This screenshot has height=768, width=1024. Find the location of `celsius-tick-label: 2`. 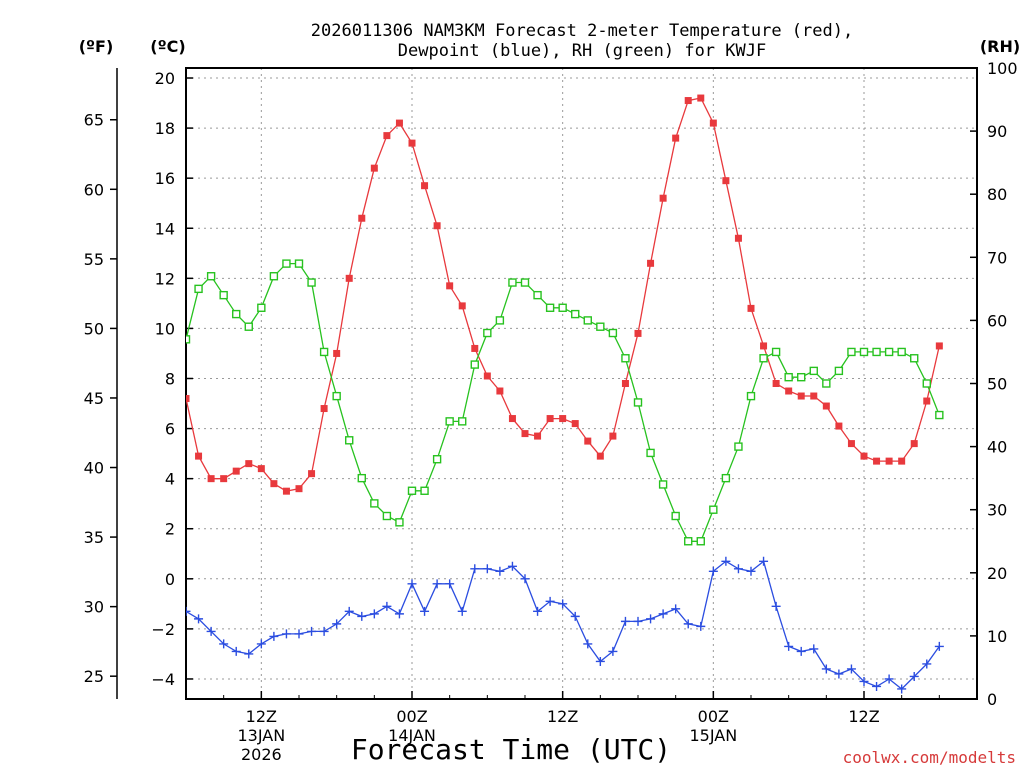

celsius-tick-label: 2 is located at coordinates (170, 529).